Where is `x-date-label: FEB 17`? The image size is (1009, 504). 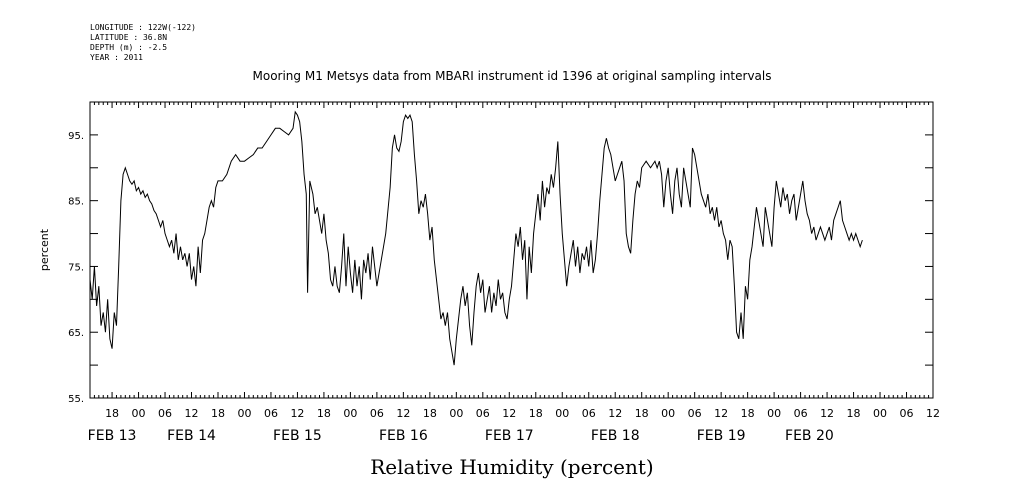
x-date-label: FEB 17 is located at coordinates (509, 436).